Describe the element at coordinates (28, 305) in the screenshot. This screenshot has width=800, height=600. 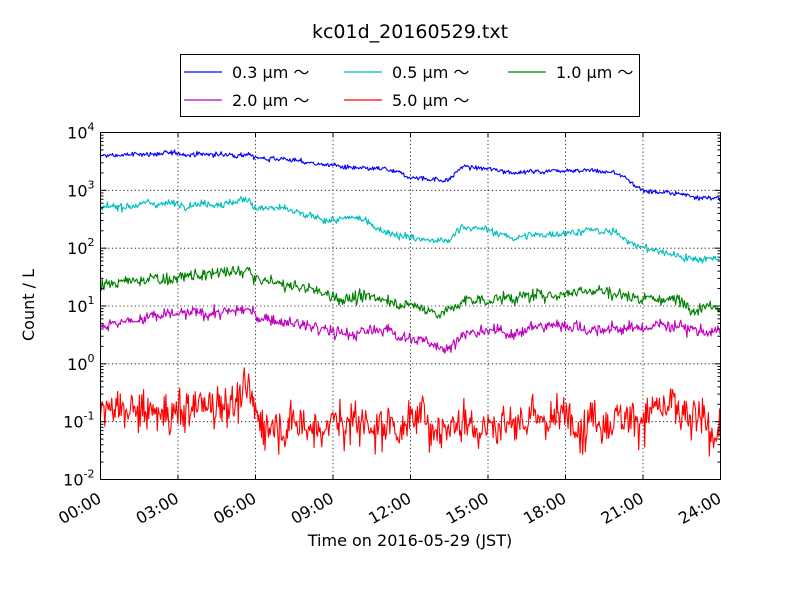
I see `y-axis-label: Count / L` at that location.